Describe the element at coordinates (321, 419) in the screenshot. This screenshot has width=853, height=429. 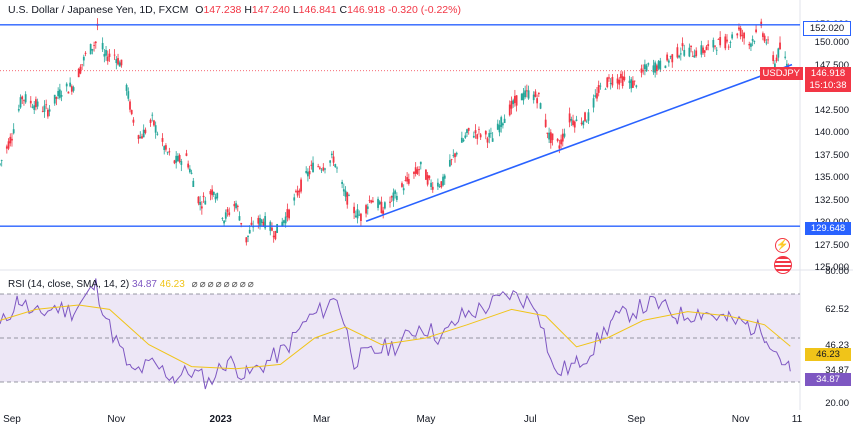
I see `time-tick-label: Mar` at that location.